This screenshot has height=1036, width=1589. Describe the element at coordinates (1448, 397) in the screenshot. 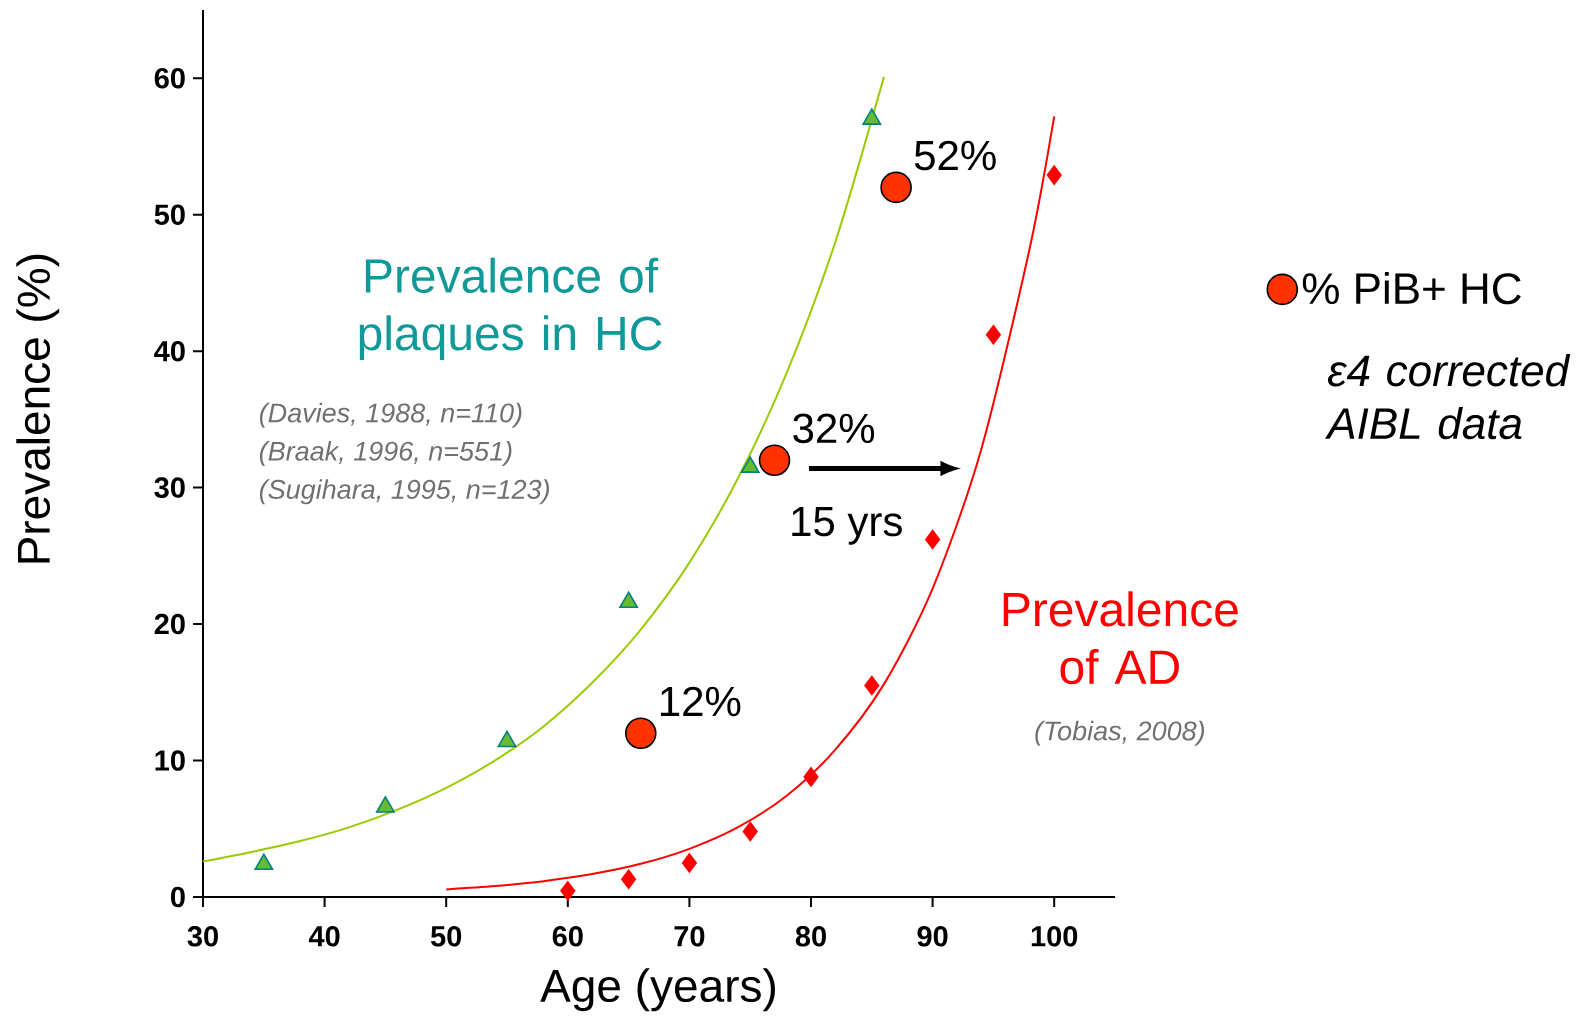

I see `text: ε4 corrected AIBL data` at that location.